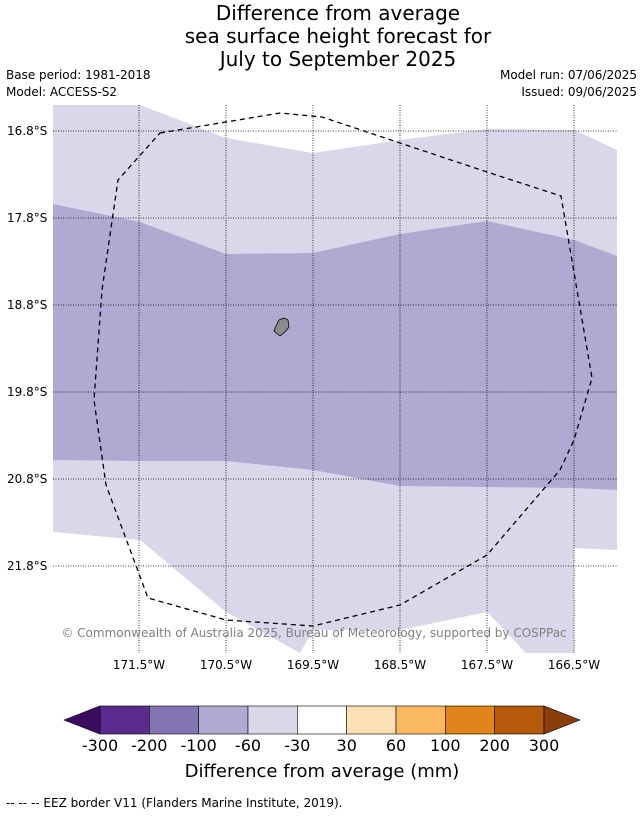 The image size is (644, 816). I want to click on colorbar-tick: -200, so click(149, 745).